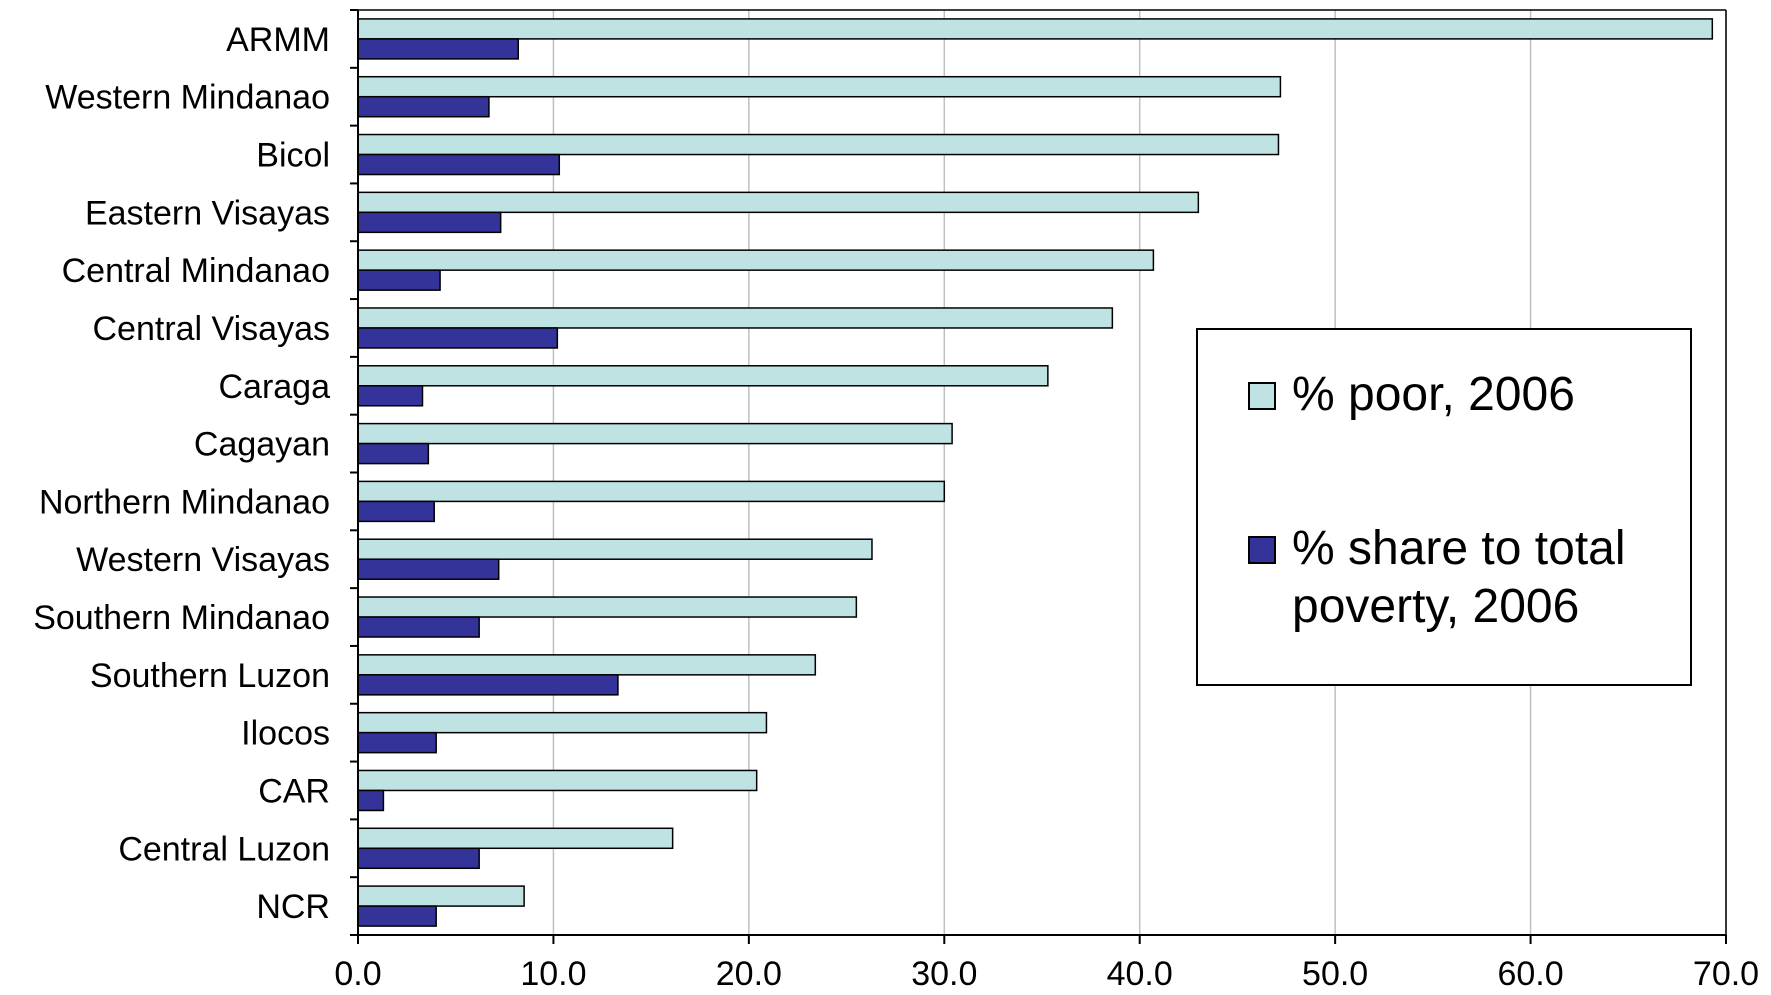  I want to click on category-label: Western Mindanao, so click(187, 98).